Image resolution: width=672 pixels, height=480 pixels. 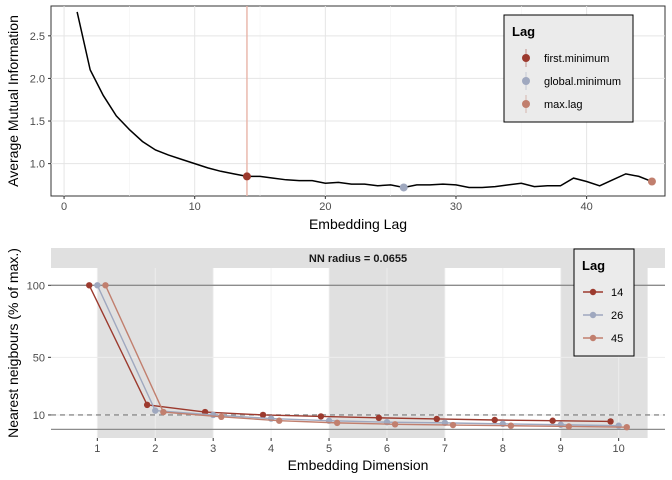 I want to click on nn-y-tick-label: 10, so click(x=39, y=416).